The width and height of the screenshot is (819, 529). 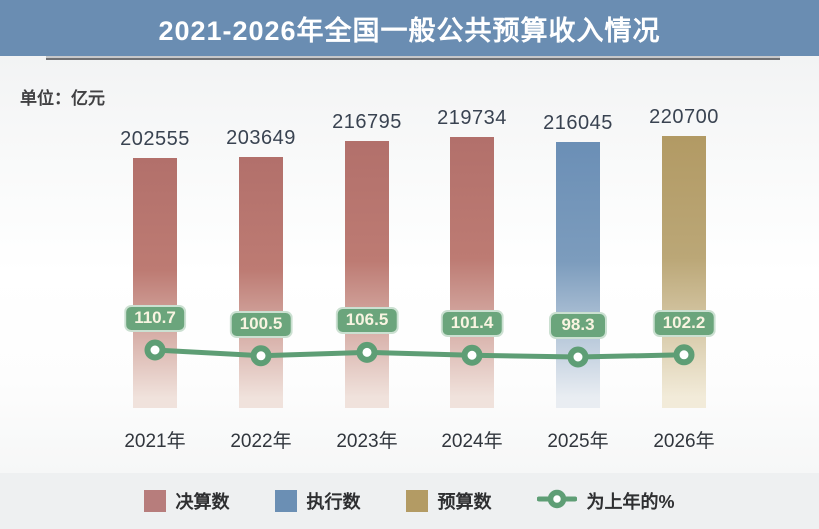 I want to click on year-label-2026年: 2026年, so click(x=684, y=441).